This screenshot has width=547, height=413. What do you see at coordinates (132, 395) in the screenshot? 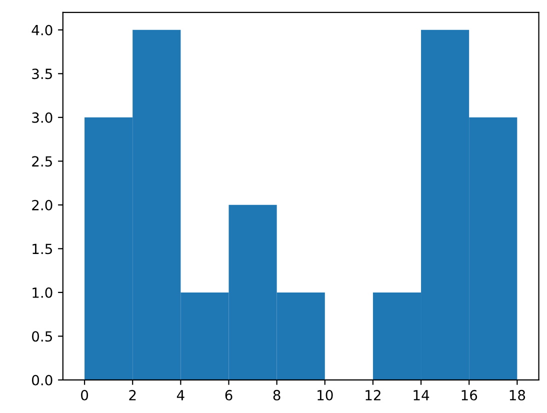
I see `x-tick-label: 2` at bounding box center [132, 395].